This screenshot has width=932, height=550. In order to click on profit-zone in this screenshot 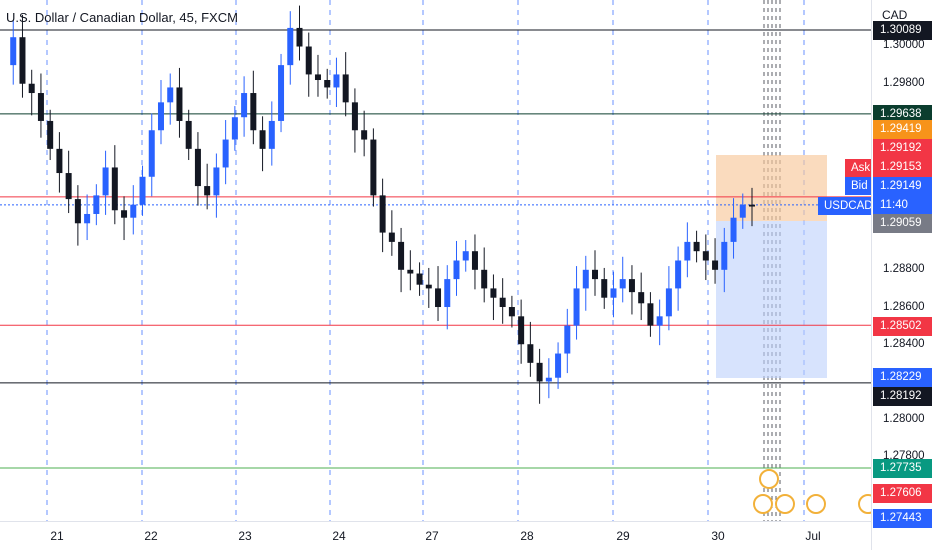, I will do `click(771, 188)`.